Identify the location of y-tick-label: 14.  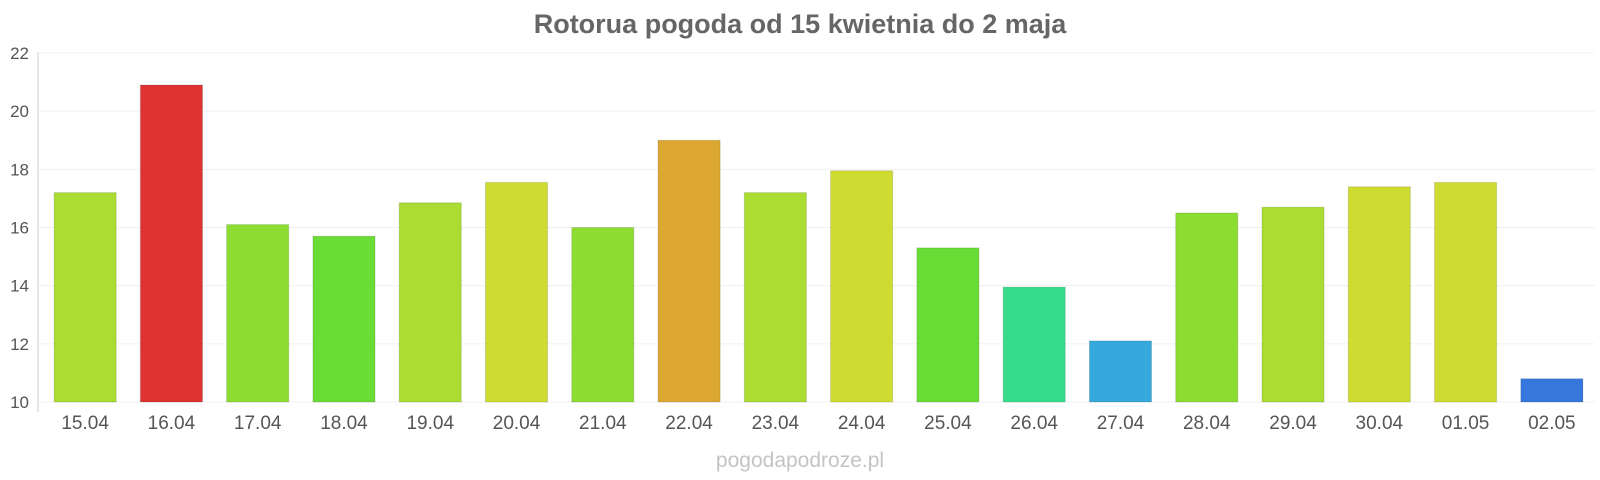
(19, 286).